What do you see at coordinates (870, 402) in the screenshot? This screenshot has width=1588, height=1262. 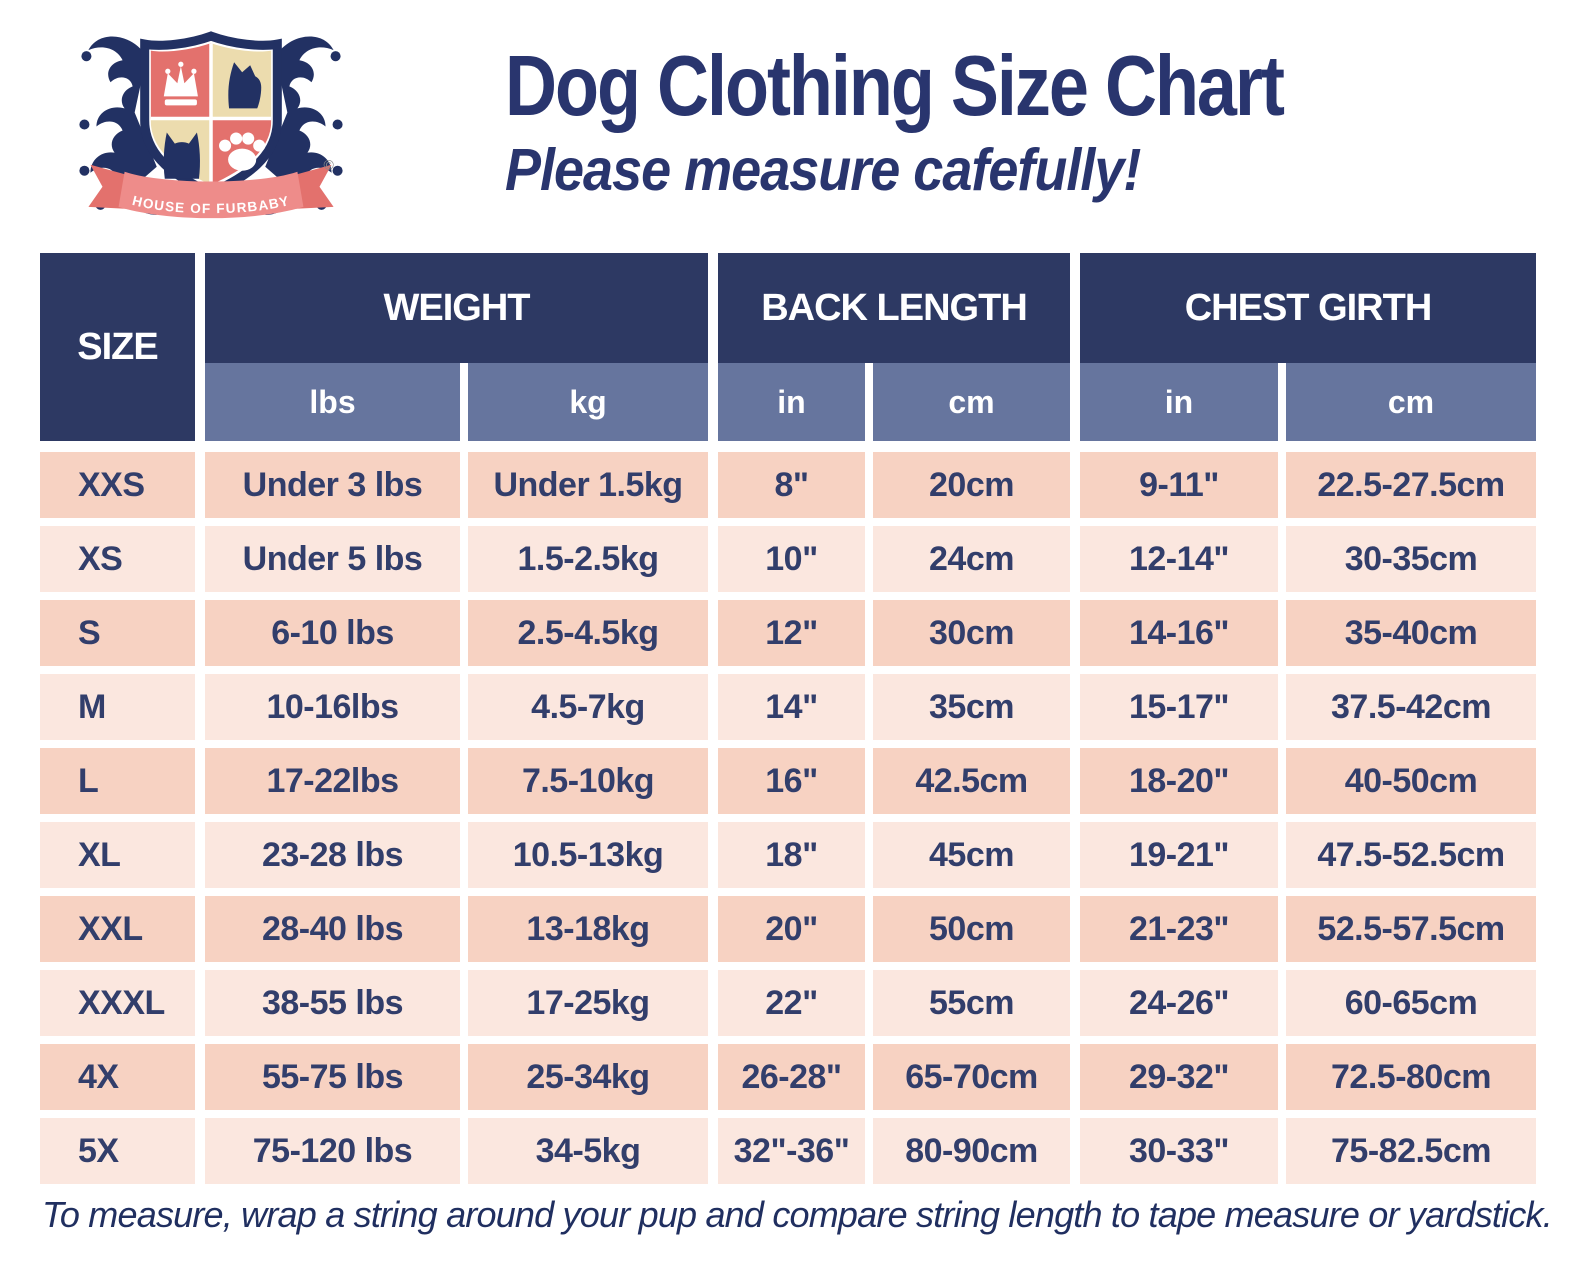 I see `sub-header-row: lbs kg in cm in cm` at bounding box center [870, 402].